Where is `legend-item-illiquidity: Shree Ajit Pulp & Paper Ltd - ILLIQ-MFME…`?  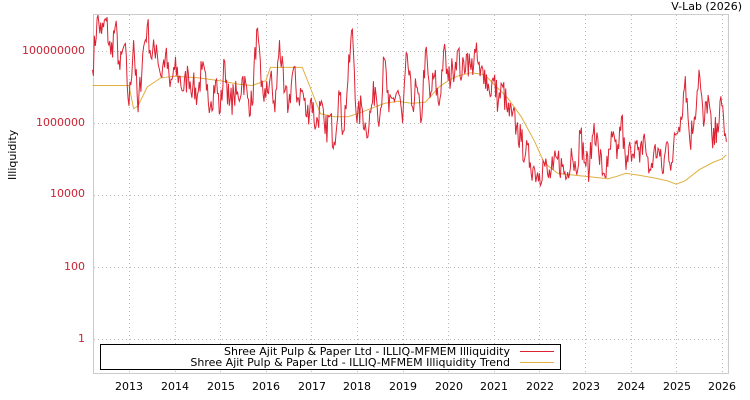
legend-item-illiquidity: Shree Ajit Pulp & Paper Ltd - ILLIQ-MFME… is located at coordinates (389, 351).